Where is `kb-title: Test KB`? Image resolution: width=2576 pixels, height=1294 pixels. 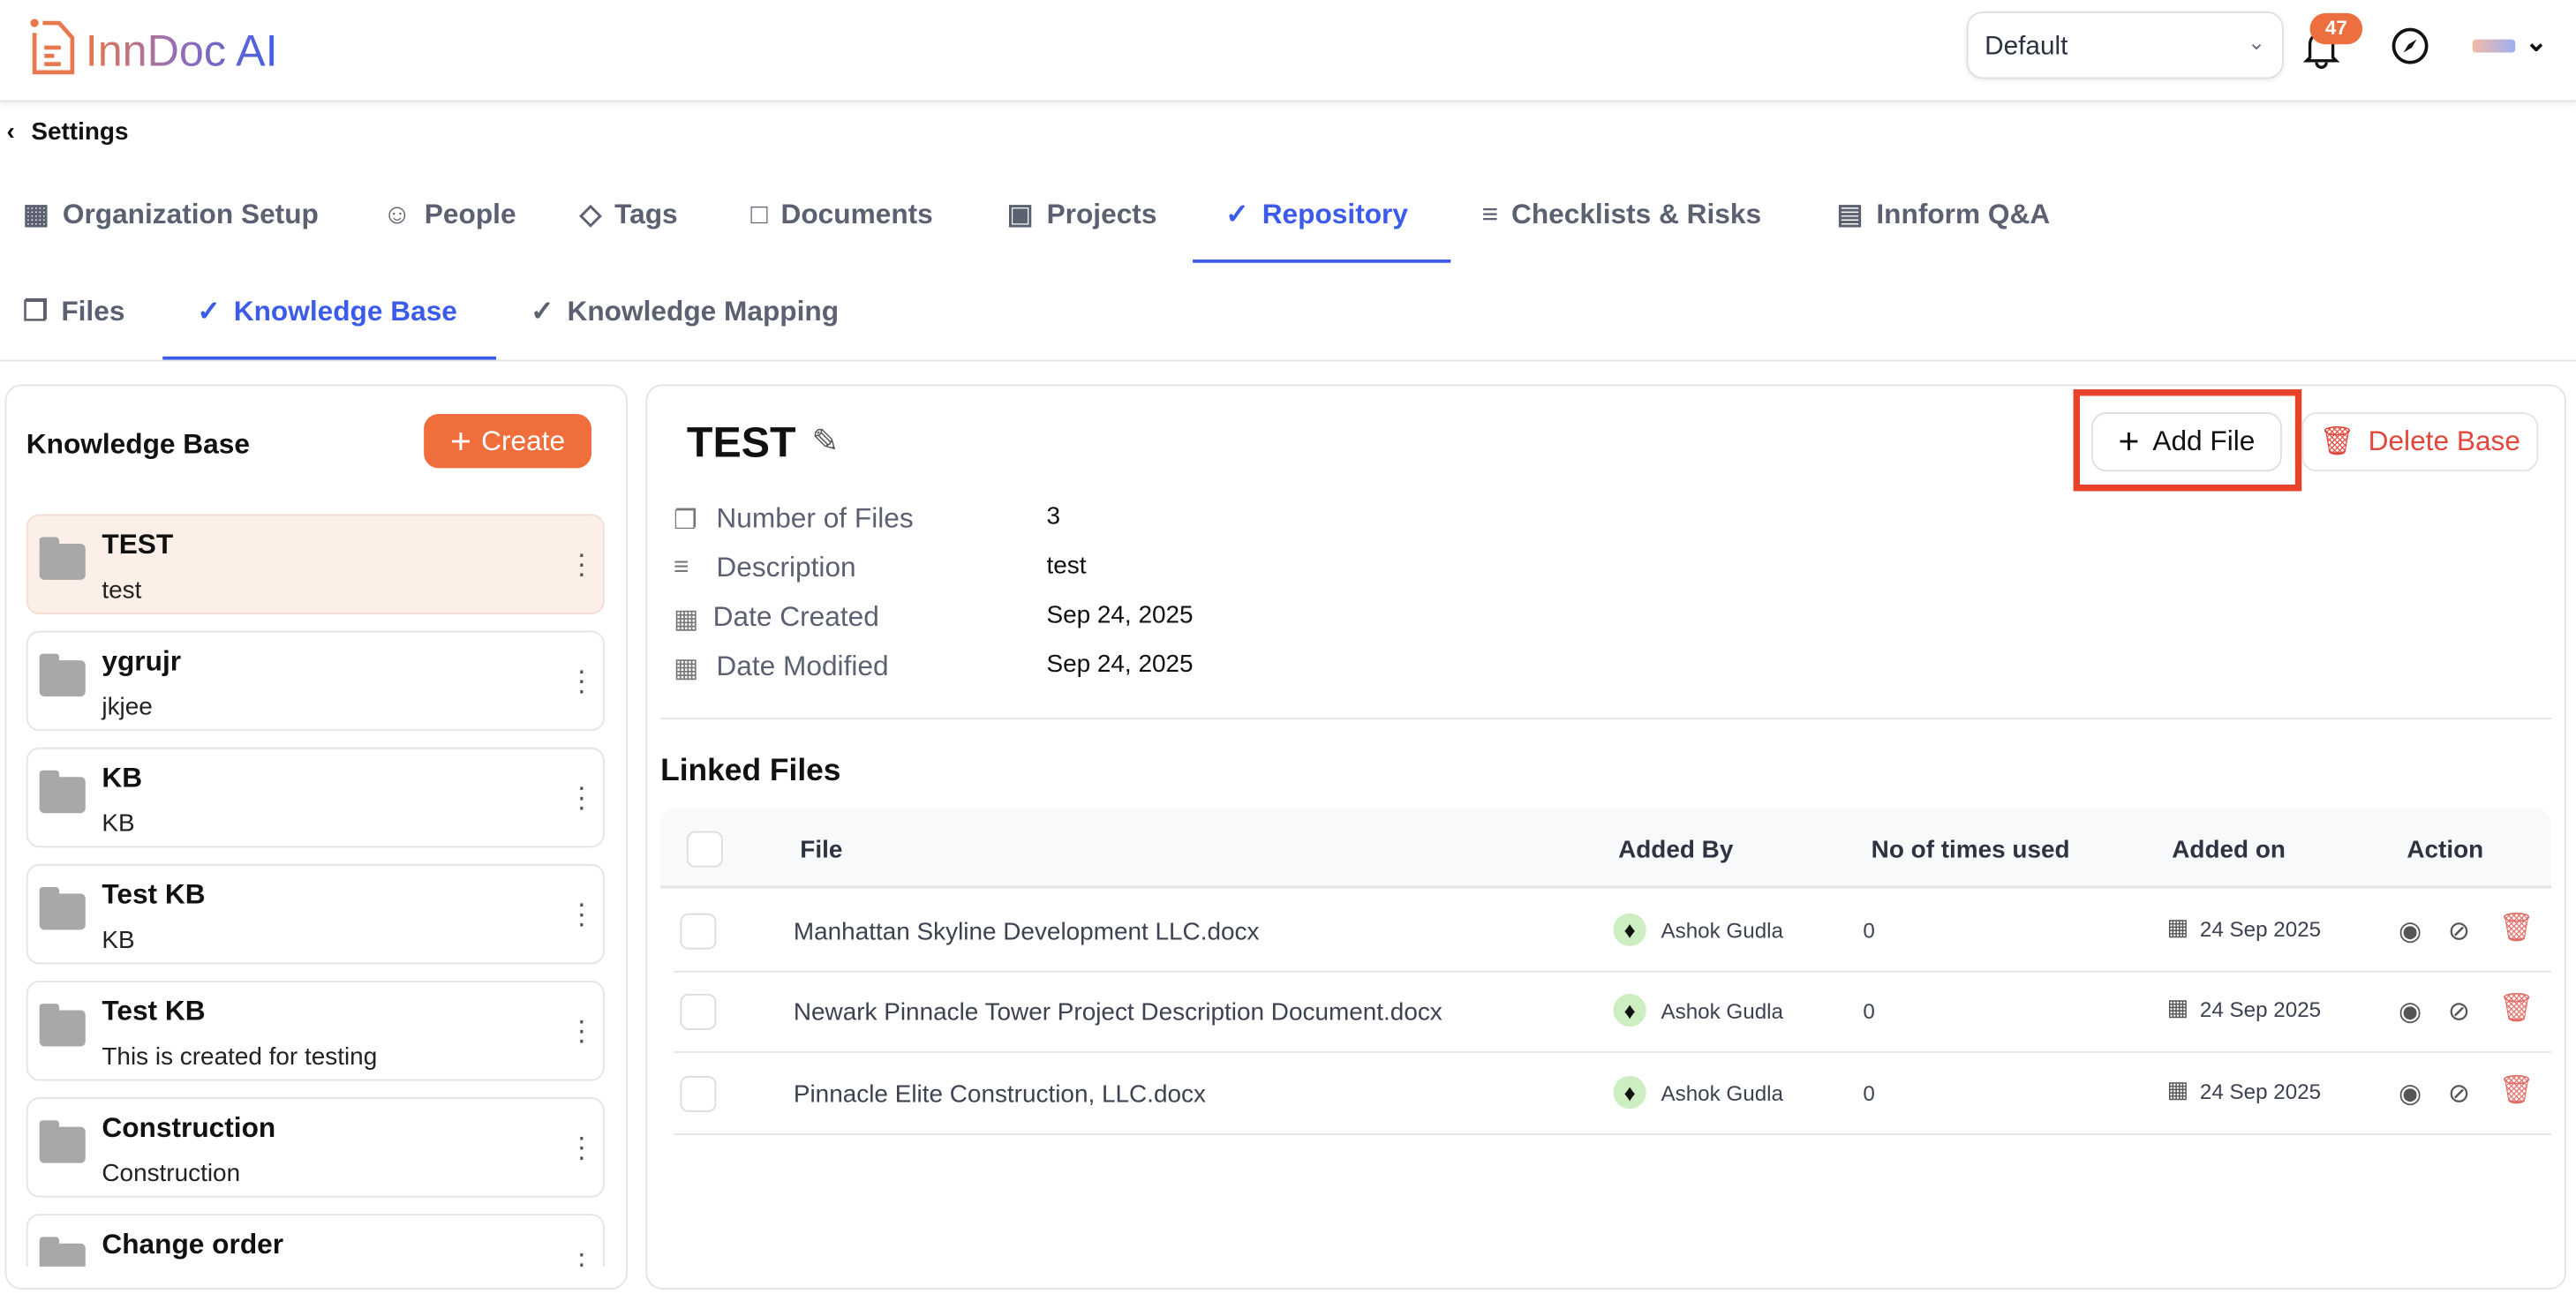 kb-title: Test KB is located at coordinates (154, 1011).